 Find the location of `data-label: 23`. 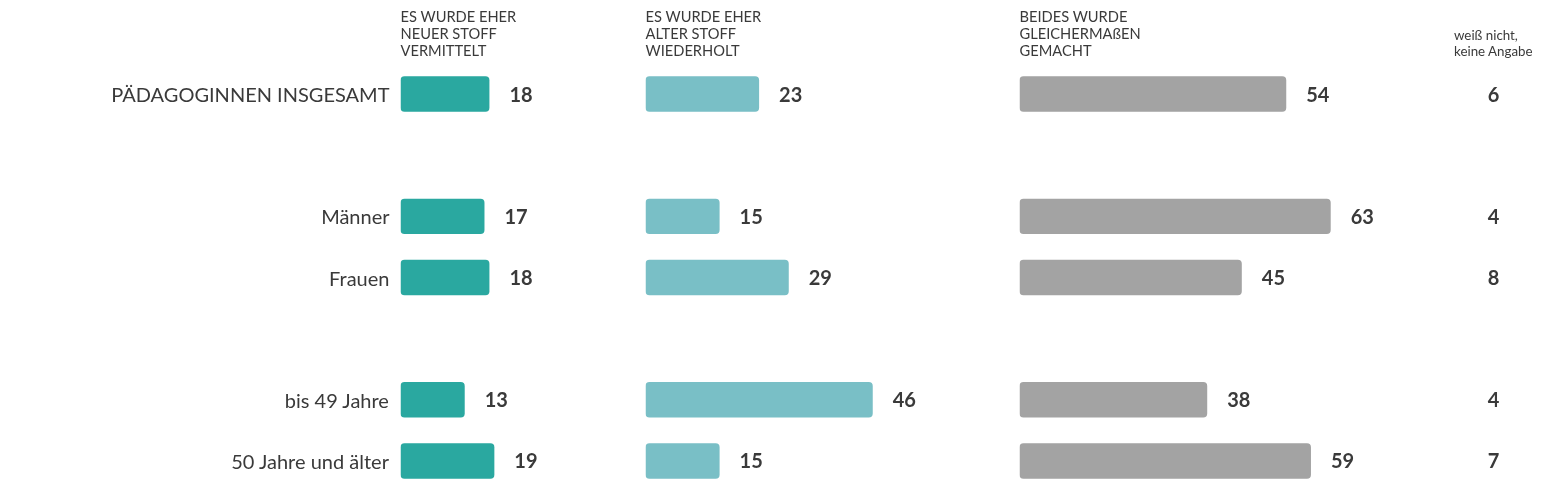

data-label: 23 is located at coordinates (791, 93).